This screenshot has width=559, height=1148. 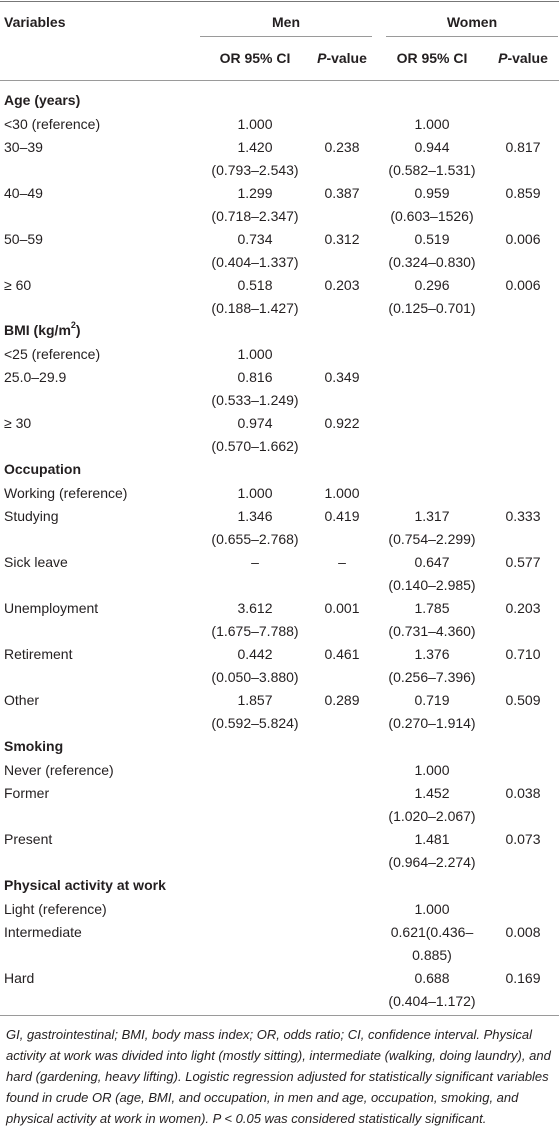 I want to click on women-or-value: 1.317, so click(x=432, y=516).